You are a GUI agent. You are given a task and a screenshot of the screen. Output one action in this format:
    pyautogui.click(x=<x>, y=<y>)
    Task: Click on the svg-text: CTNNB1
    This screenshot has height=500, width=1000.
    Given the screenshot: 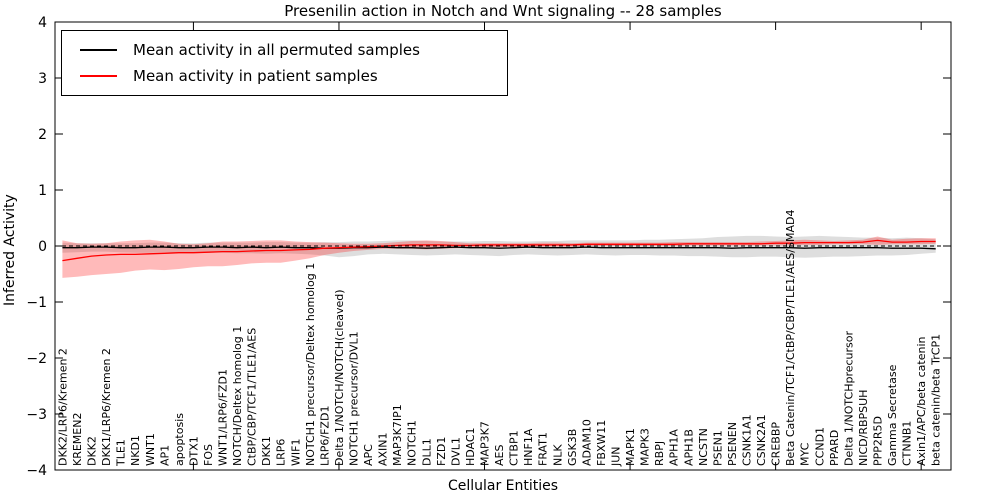 What is the action you would take?
    pyautogui.click(x=907, y=443)
    